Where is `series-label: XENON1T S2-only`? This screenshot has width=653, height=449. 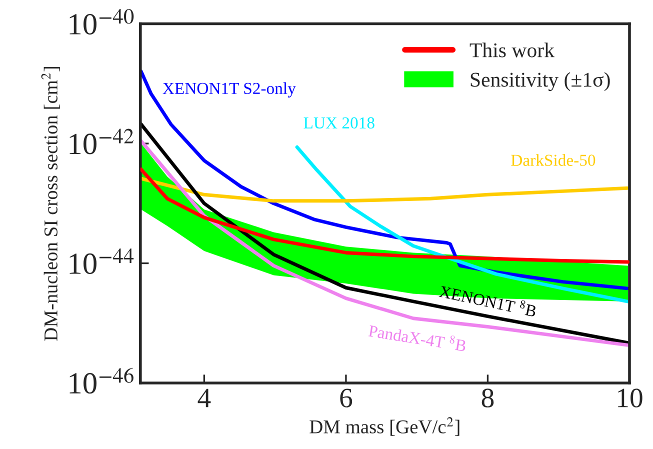
series-label: XENON1T S2-only is located at coordinates (229, 90).